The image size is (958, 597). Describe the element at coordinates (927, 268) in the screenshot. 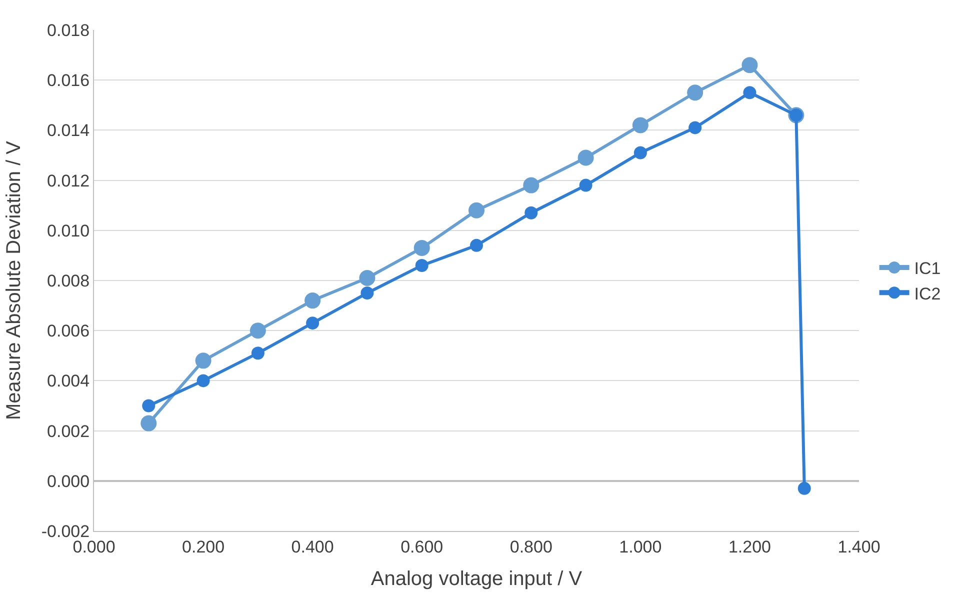

I see `legend-label: IC1` at that location.